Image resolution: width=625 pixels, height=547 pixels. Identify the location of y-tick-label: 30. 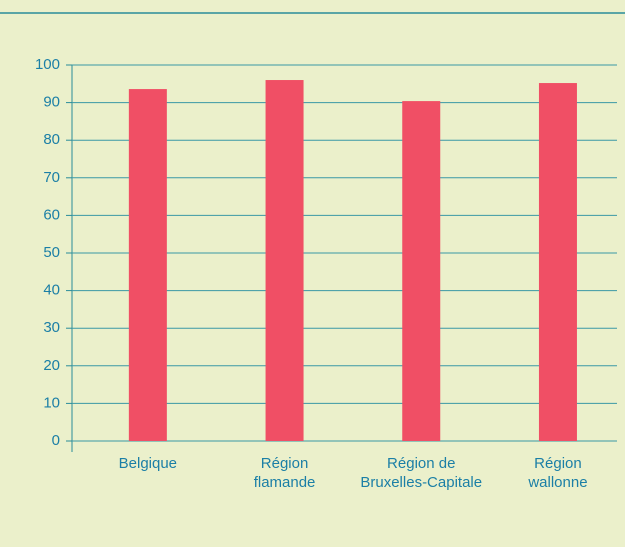
(51, 327).